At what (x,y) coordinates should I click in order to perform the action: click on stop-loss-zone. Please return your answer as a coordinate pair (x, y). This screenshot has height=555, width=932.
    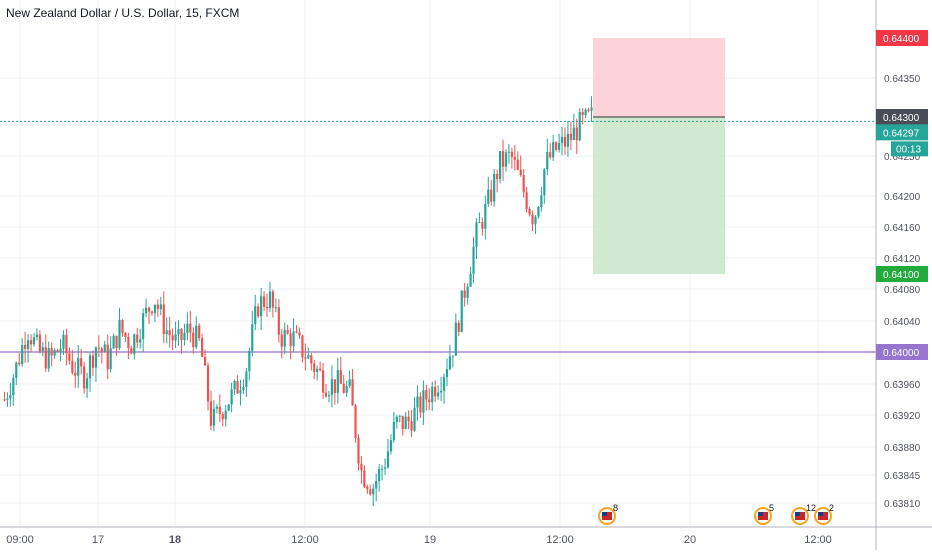
    Looking at the image, I should click on (659, 77).